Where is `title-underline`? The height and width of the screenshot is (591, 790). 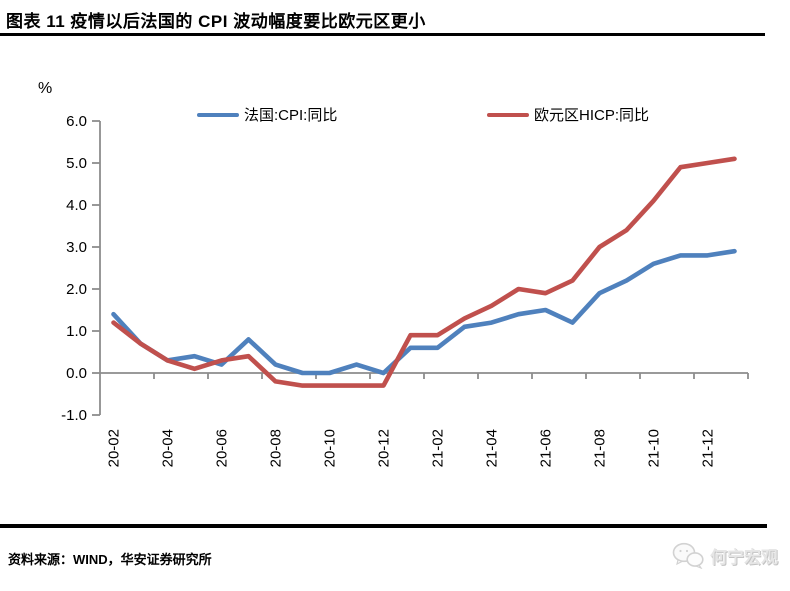 title-underline is located at coordinates (382, 34).